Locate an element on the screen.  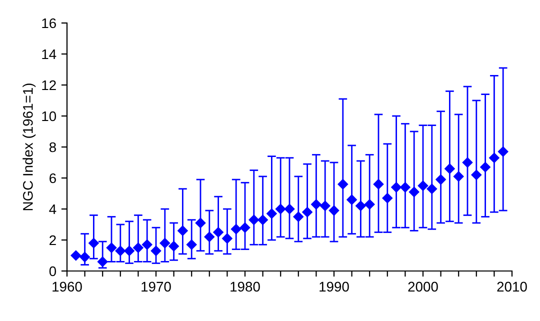
x-tick-label: 2010 is located at coordinates (512, 287).